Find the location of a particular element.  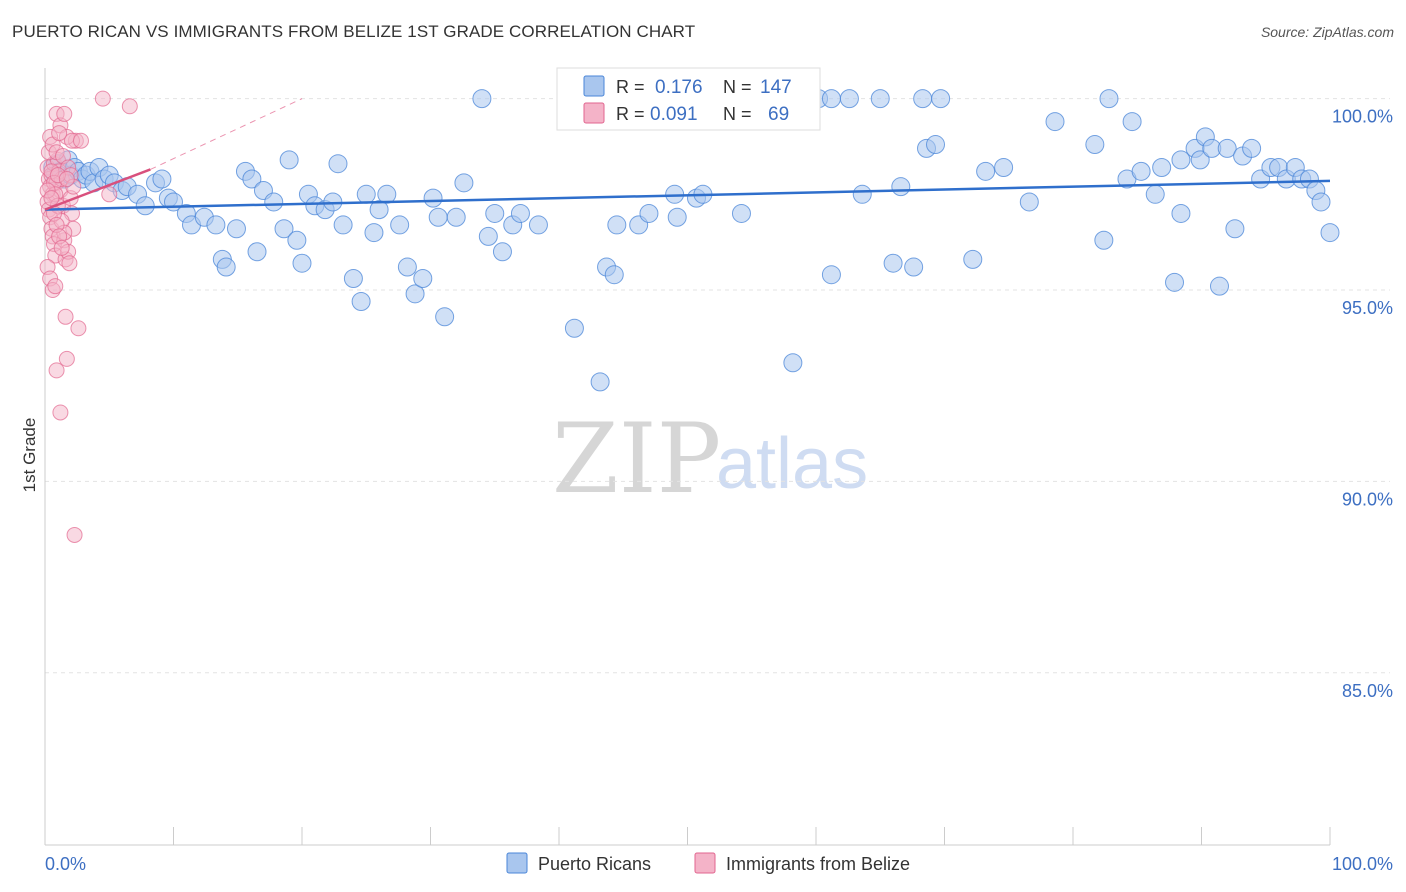

stat-r-value-blue: 0.176 is located at coordinates (679, 87).